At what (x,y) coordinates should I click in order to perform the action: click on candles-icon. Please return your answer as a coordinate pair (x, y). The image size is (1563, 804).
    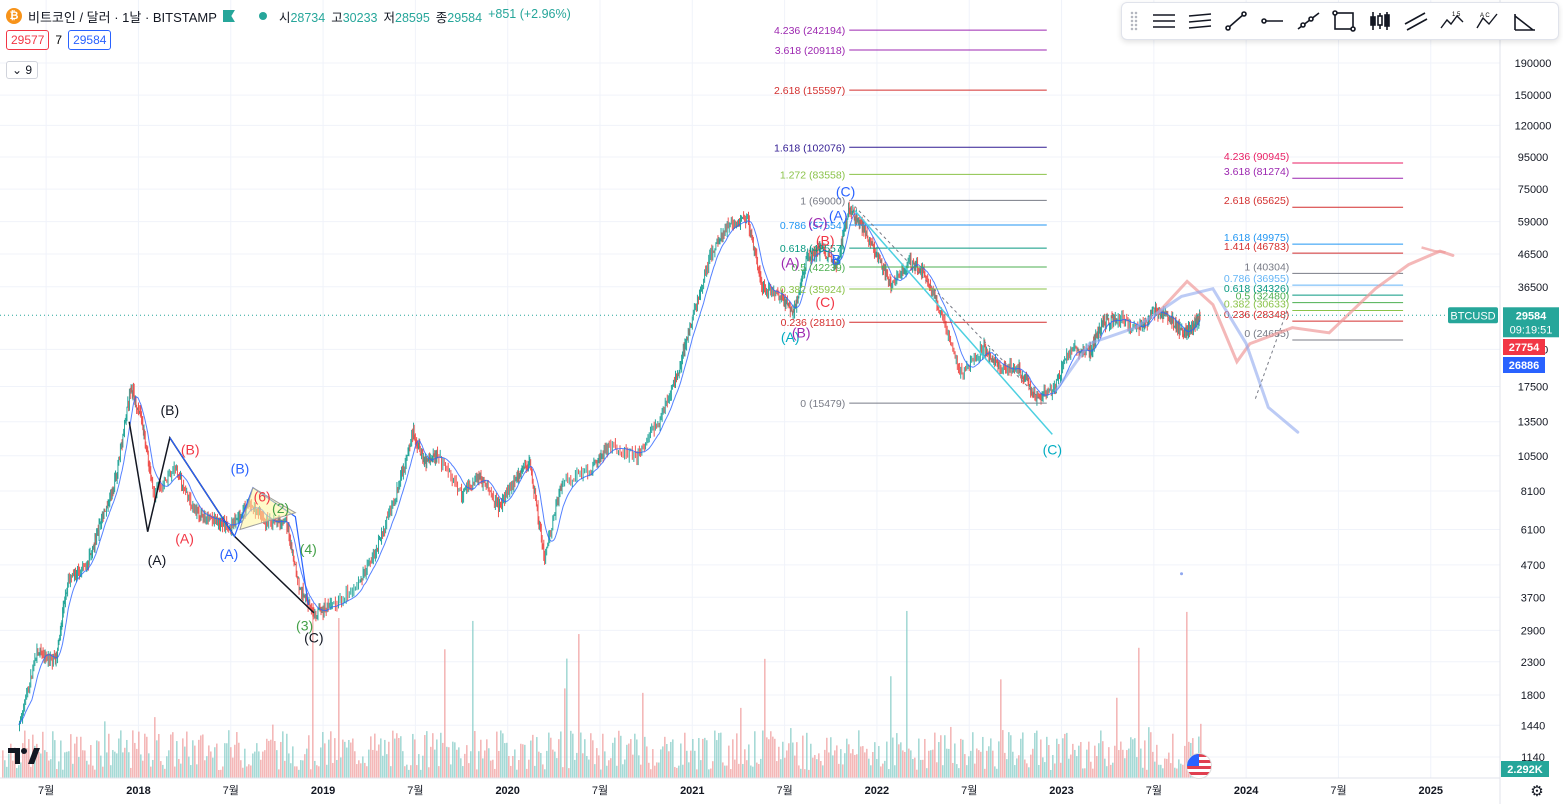
    Looking at the image, I should click on (1380, 21).